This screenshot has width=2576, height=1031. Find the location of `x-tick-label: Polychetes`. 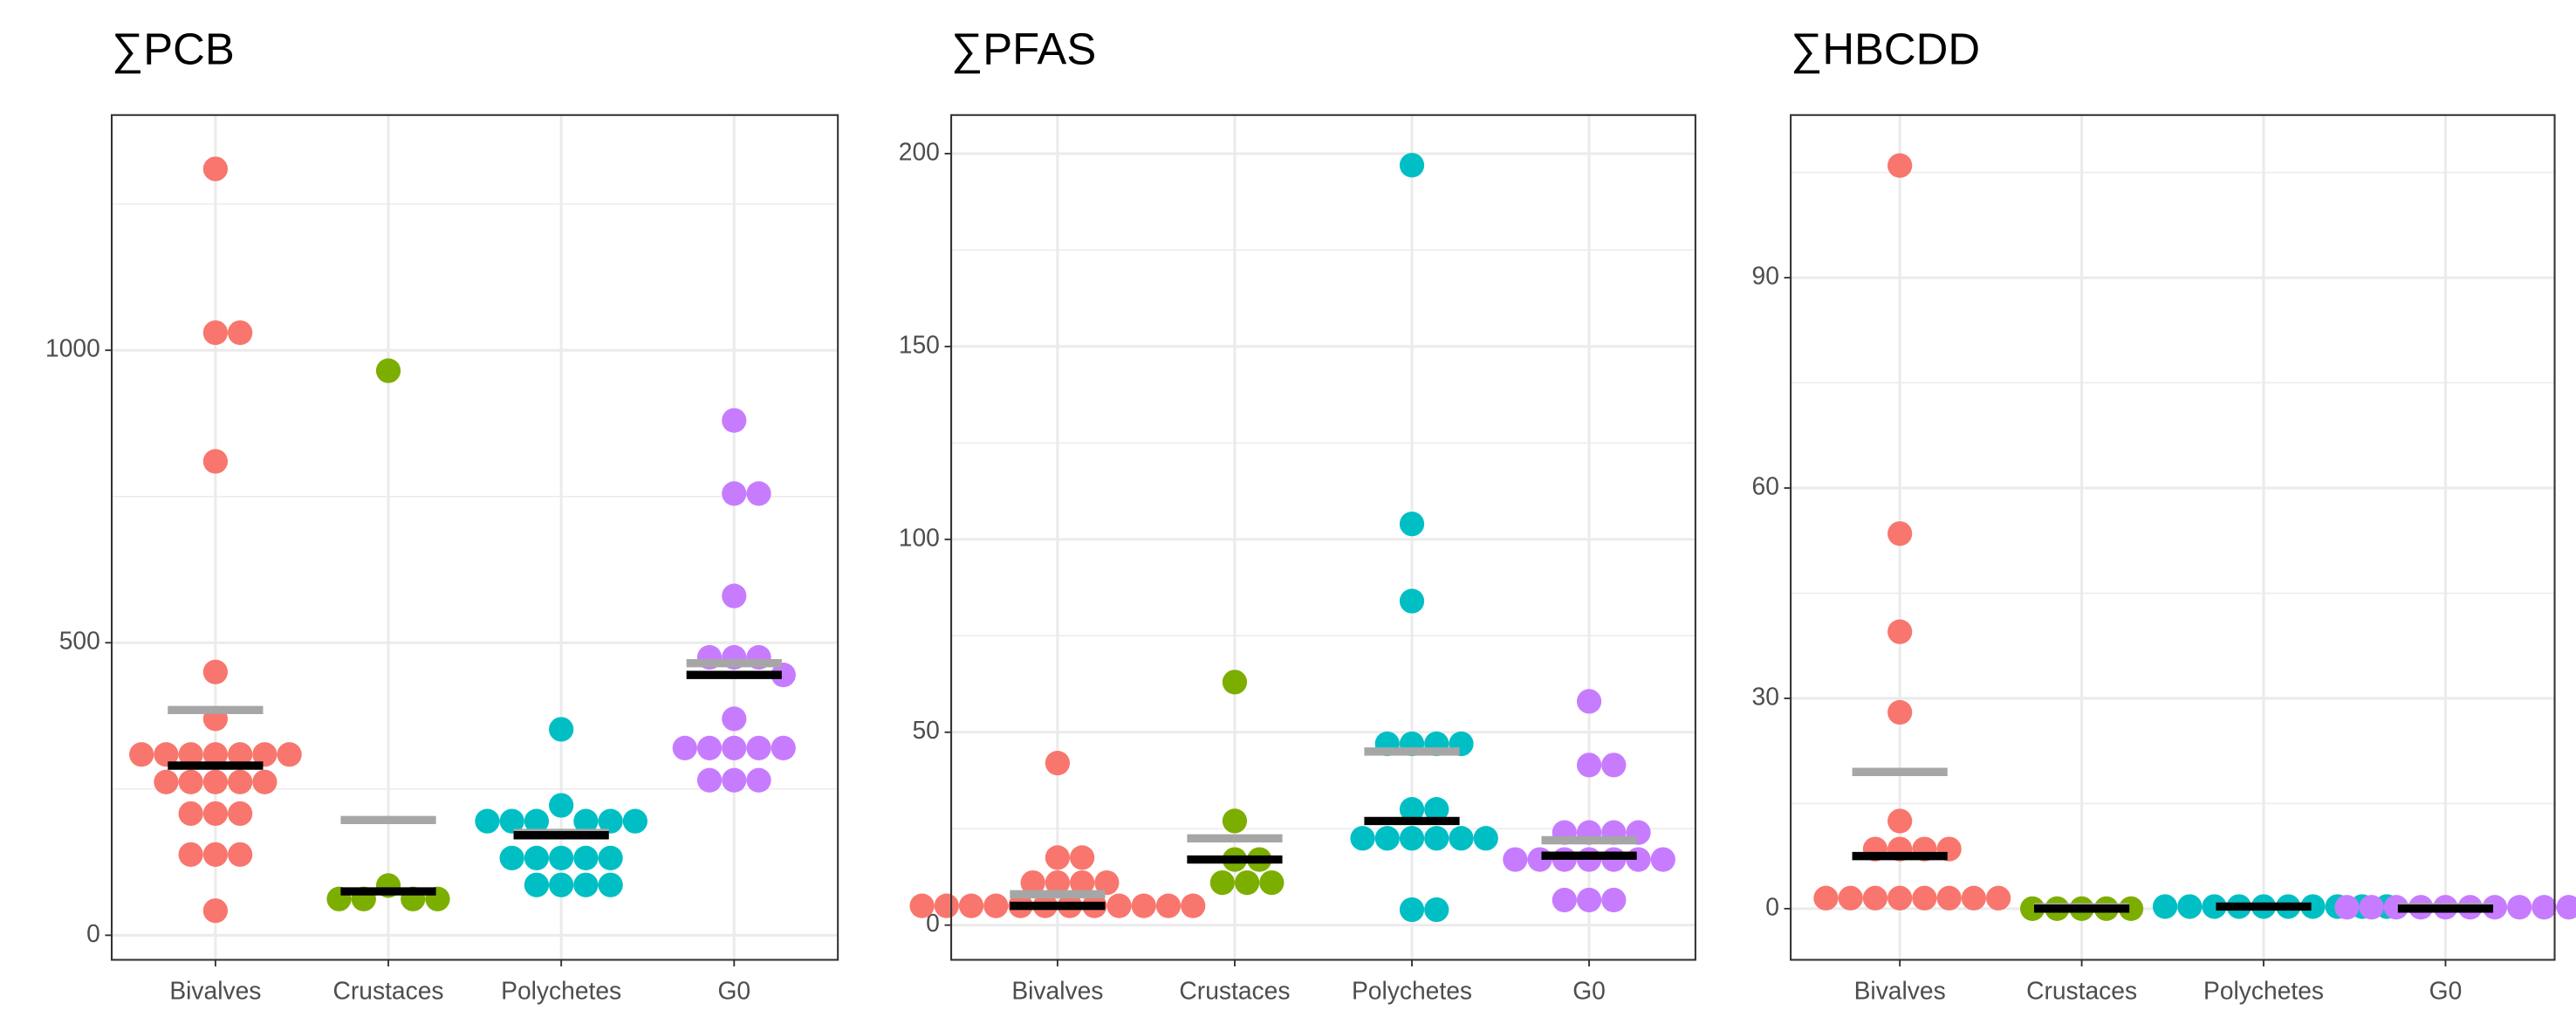

x-tick-label: Polychetes is located at coordinates (1412, 991).